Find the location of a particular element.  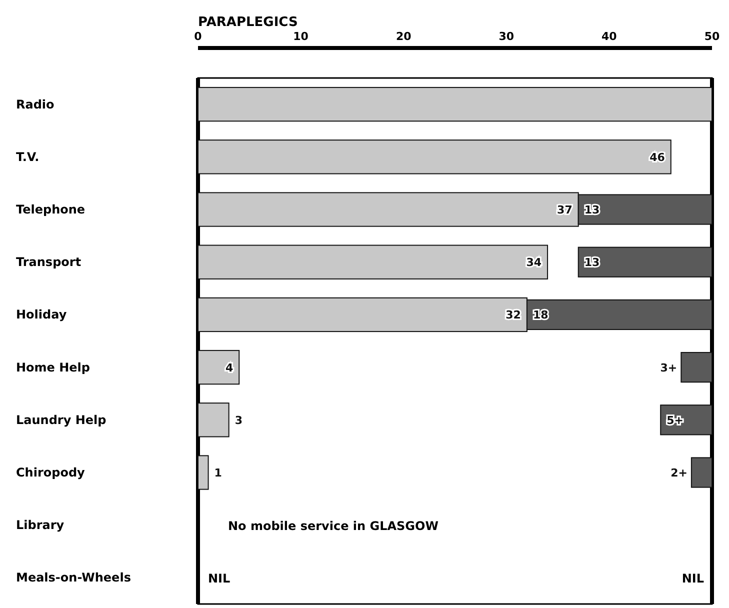

y-tick-label: Chiropody is located at coordinates (51, 473).